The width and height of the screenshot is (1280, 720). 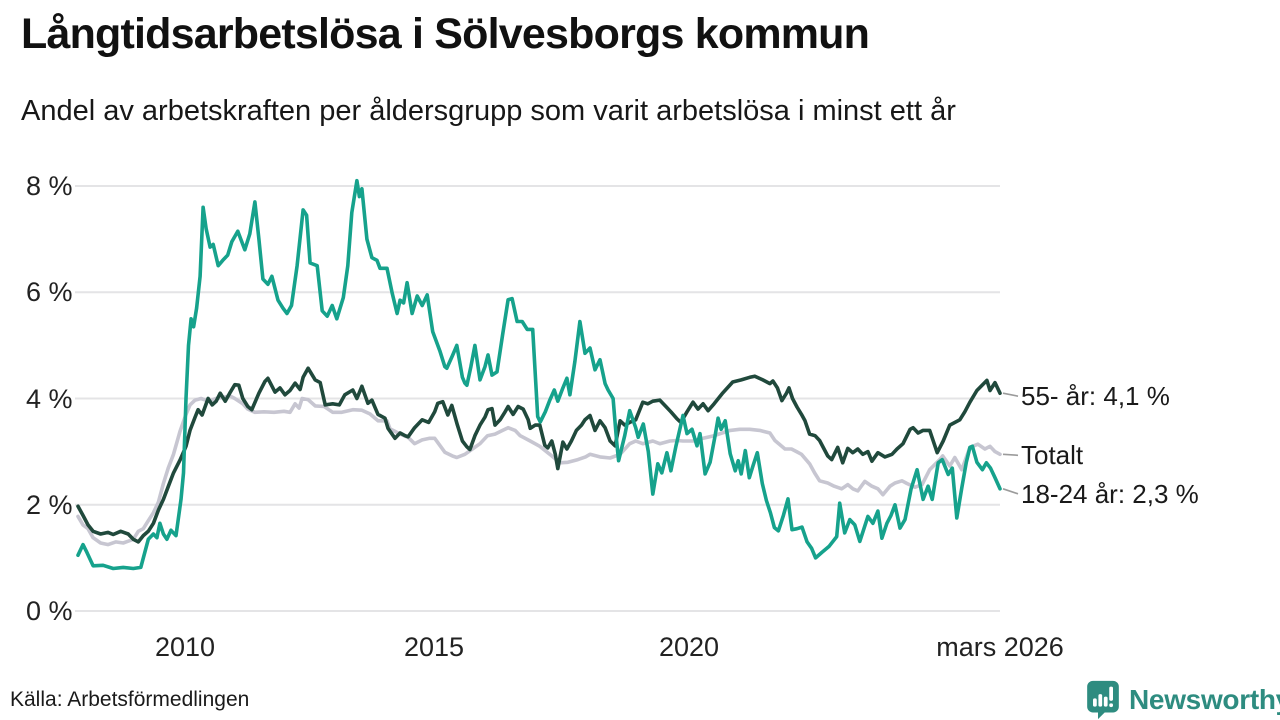 I want to click on page-title: Långtidsarbetslösa i Sölvesborgs kommun, so click(x=445, y=34).